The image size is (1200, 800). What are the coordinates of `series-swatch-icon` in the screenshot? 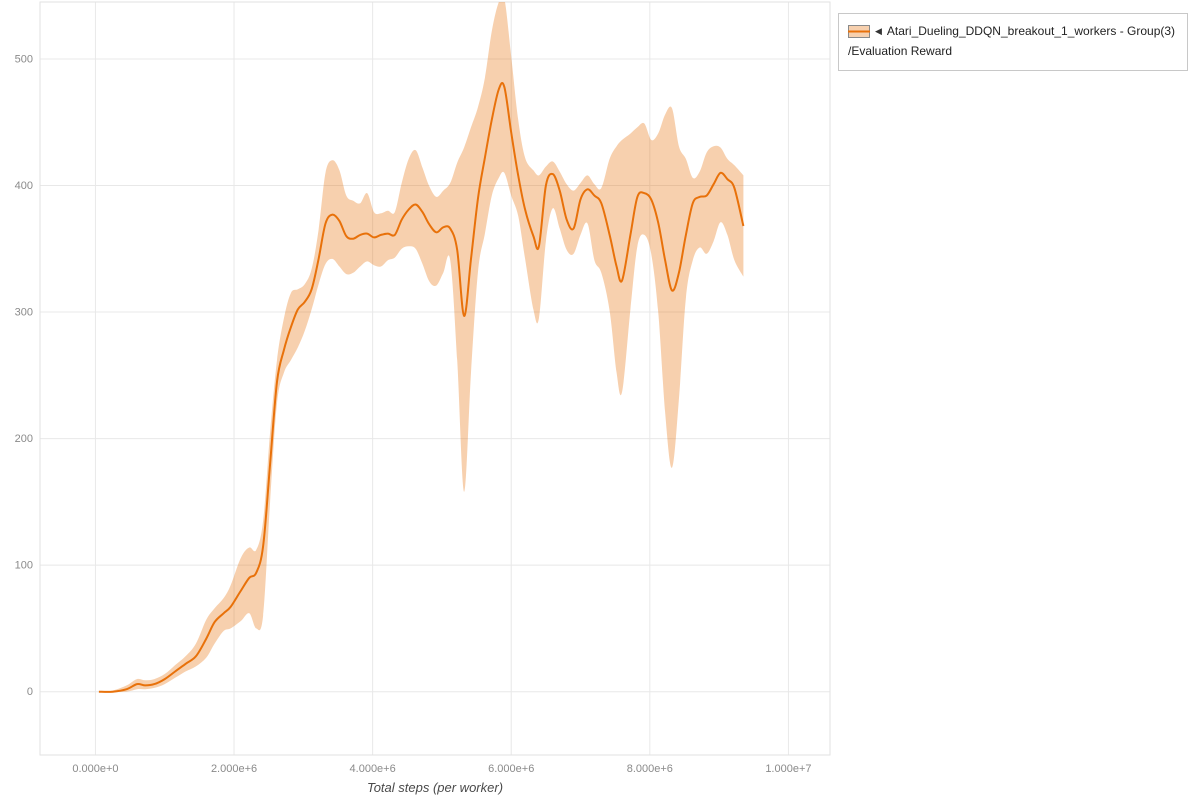 It's located at (859, 32).